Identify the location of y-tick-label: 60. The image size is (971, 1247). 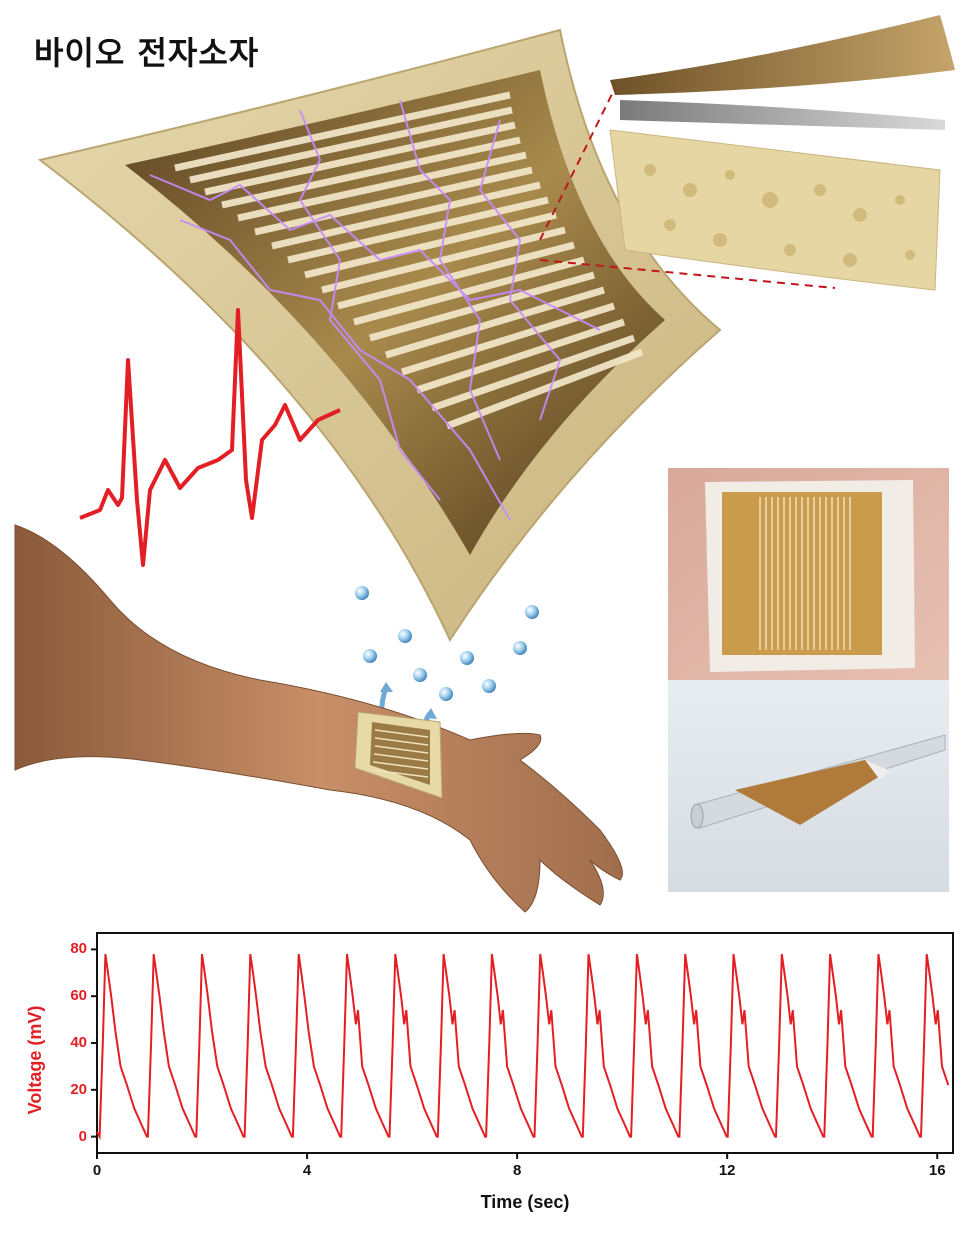
(78, 996).